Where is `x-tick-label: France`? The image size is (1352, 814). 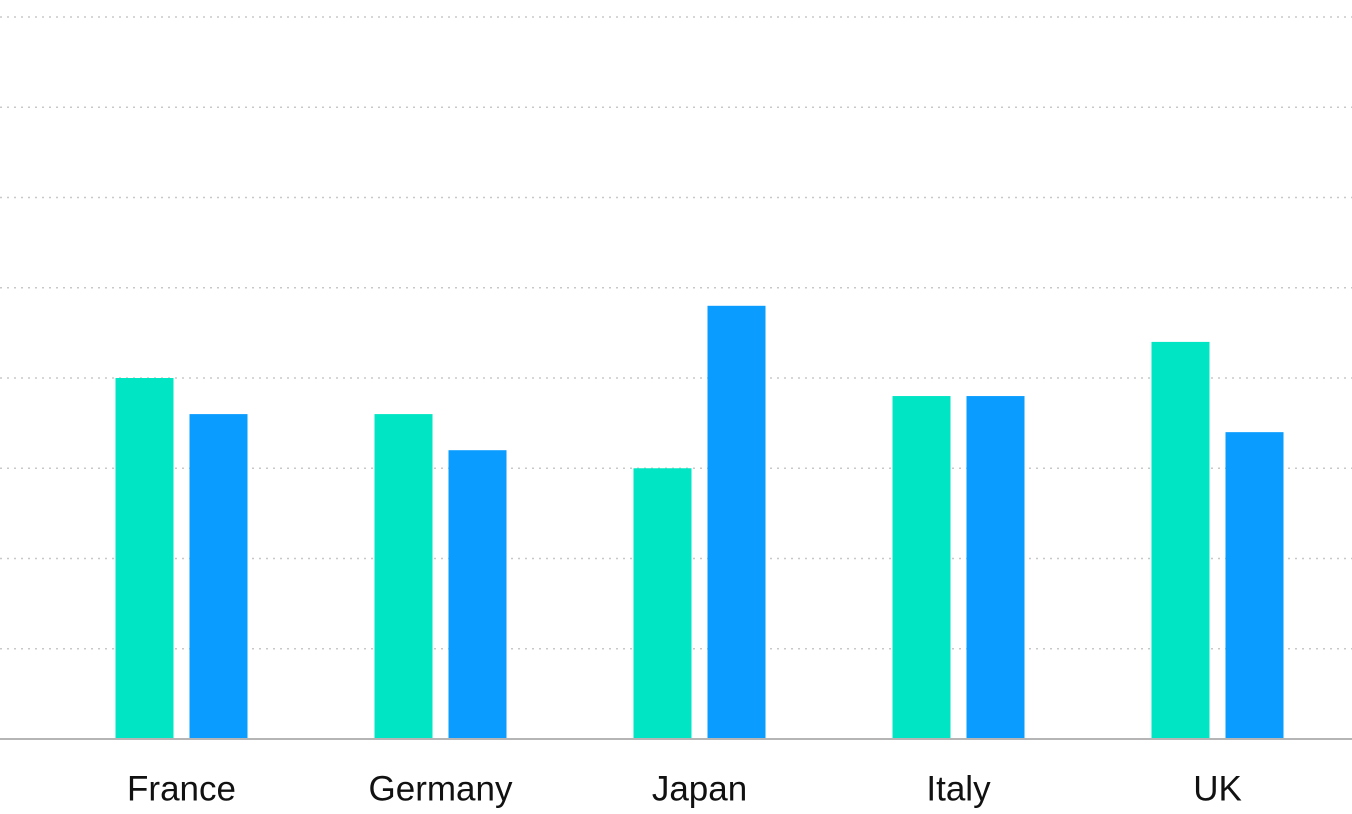 x-tick-label: France is located at coordinates (181, 788).